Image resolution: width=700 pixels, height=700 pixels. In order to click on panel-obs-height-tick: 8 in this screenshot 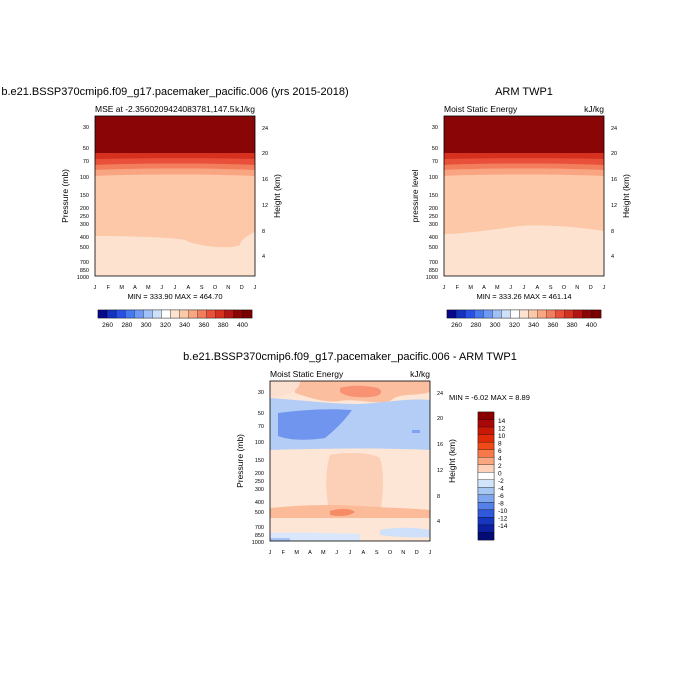, I will do `click(612, 232)`.